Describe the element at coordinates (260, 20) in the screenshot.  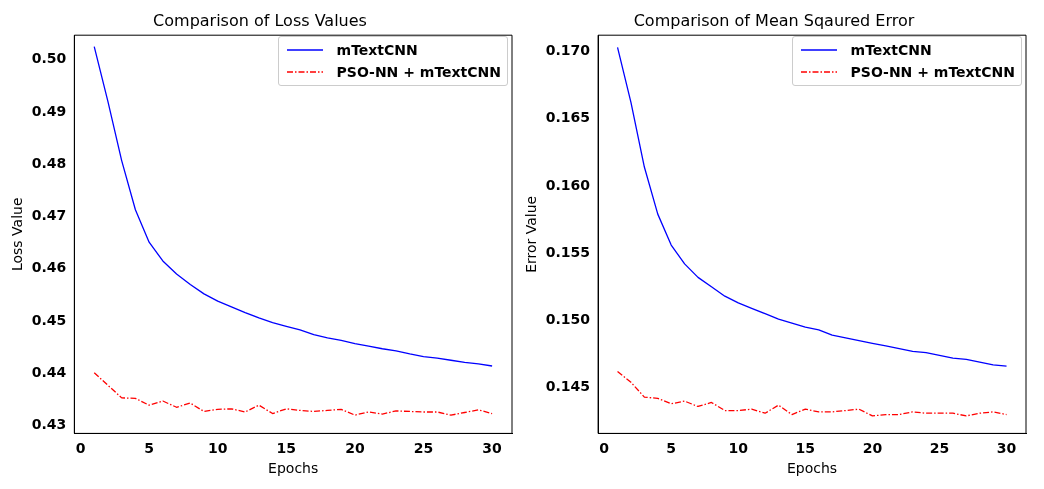
I see `chart-title: Comparison of Loss Values` at that location.